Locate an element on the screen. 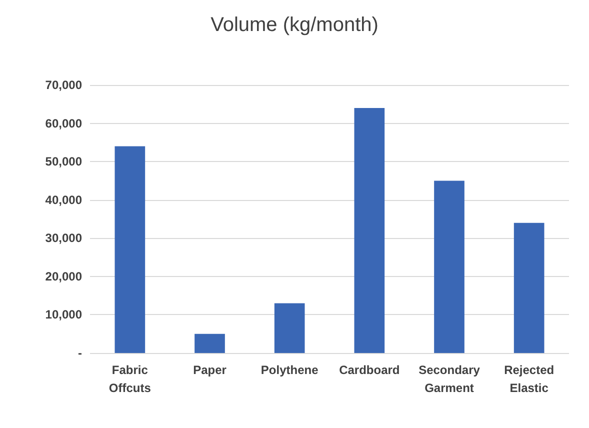  x-tick-label: Polythene is located at coordinates (289, 370).